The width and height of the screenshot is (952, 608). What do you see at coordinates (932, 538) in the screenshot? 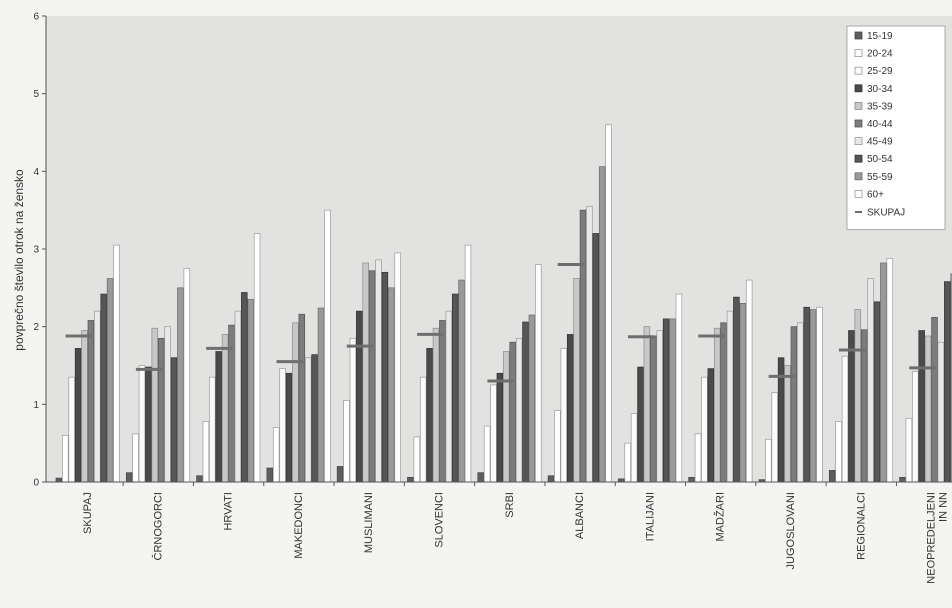
I see `category-label-line: NEOPREDELJENI` at bounding box center [932, 538].